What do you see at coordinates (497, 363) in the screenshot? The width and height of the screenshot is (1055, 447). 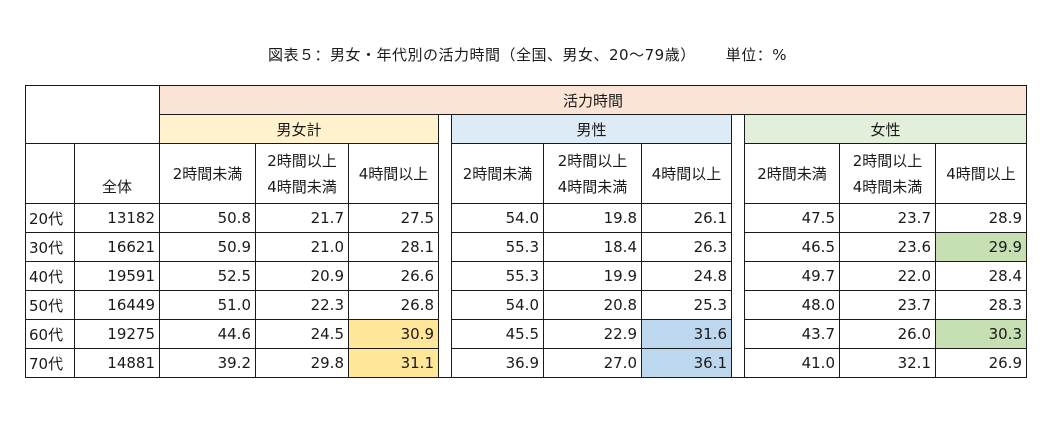 I see `male-under2-cell: 36.9` at bounding box center [497, 363].